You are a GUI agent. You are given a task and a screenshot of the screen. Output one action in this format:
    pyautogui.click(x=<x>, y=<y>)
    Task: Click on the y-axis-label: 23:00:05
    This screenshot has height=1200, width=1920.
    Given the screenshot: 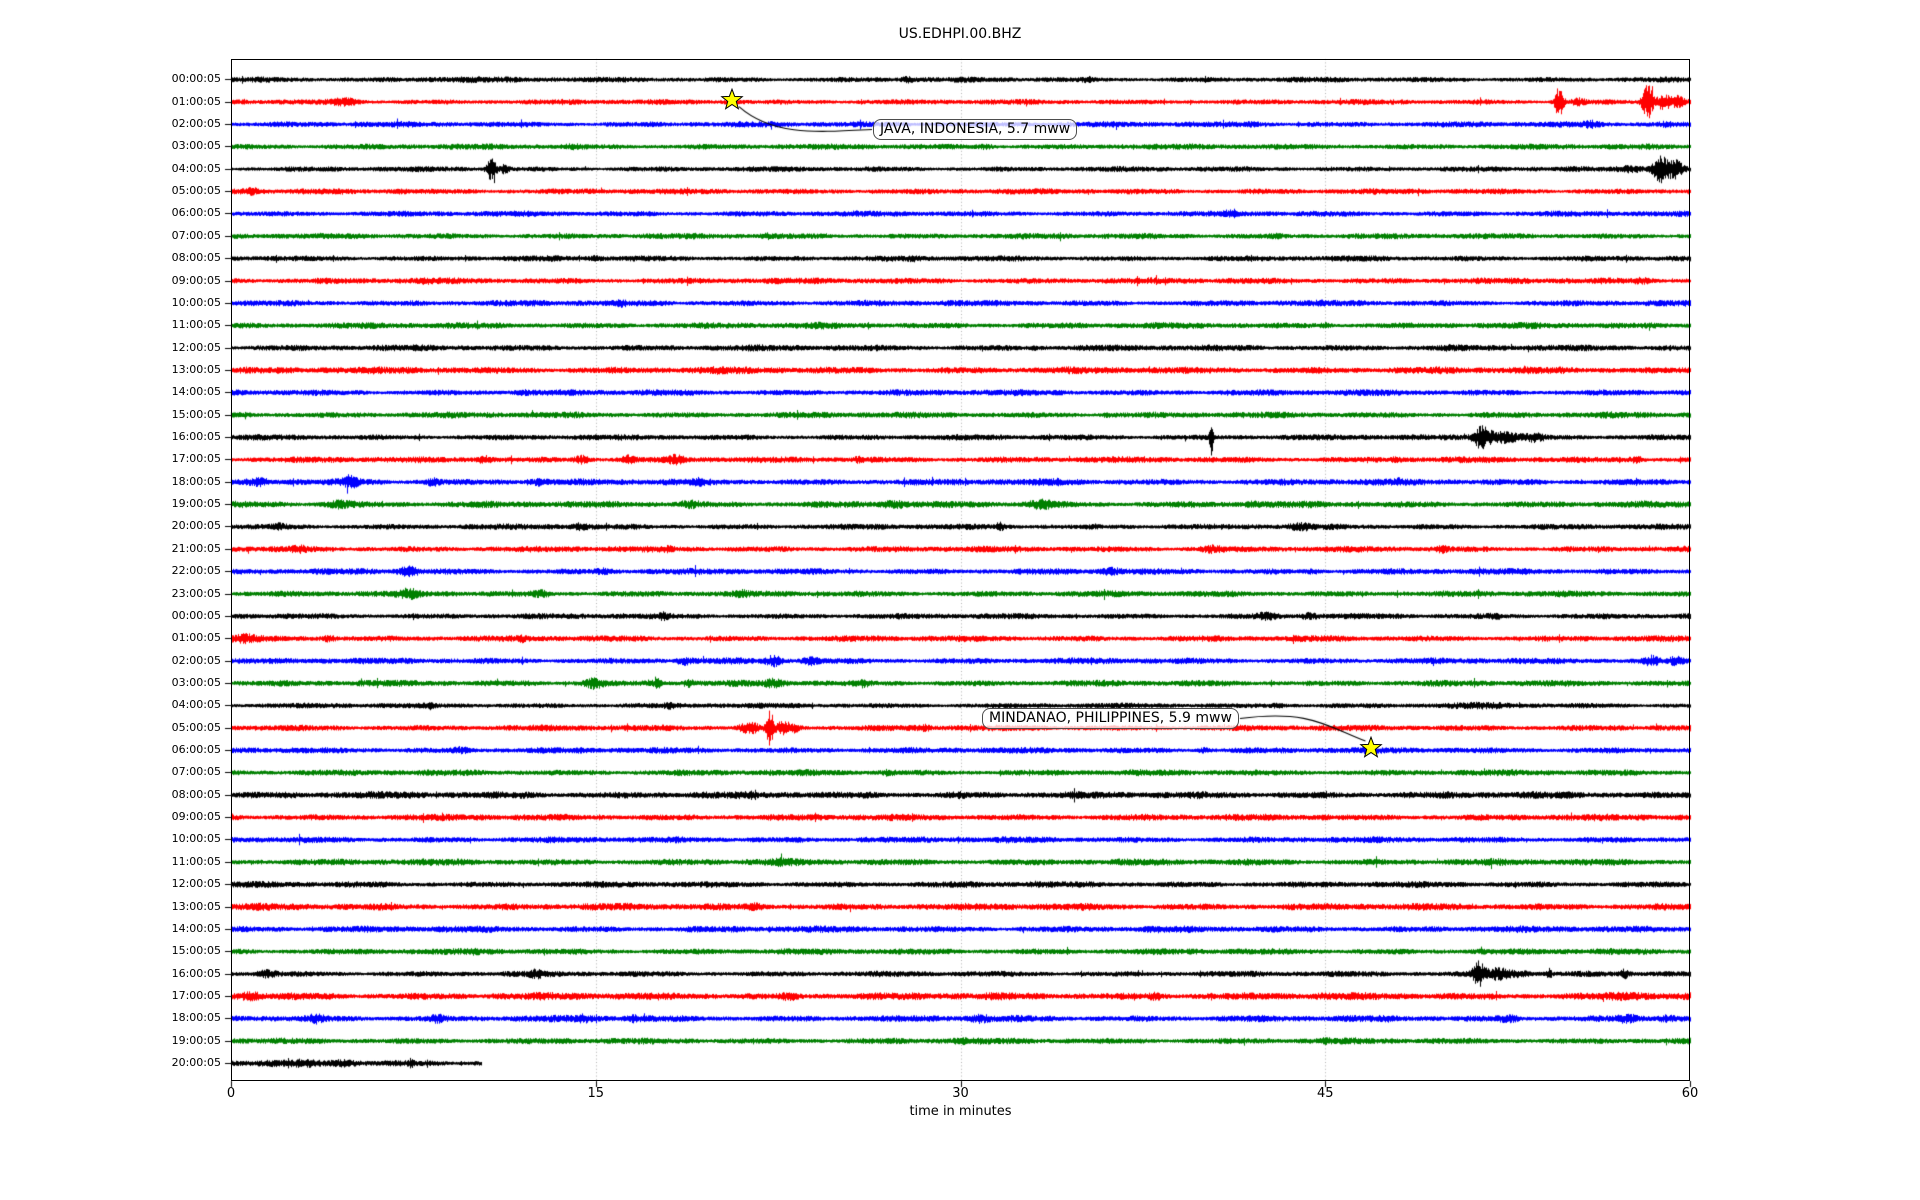 What is the action you would take?
    pyautogui.click(x=196, y=593)
    